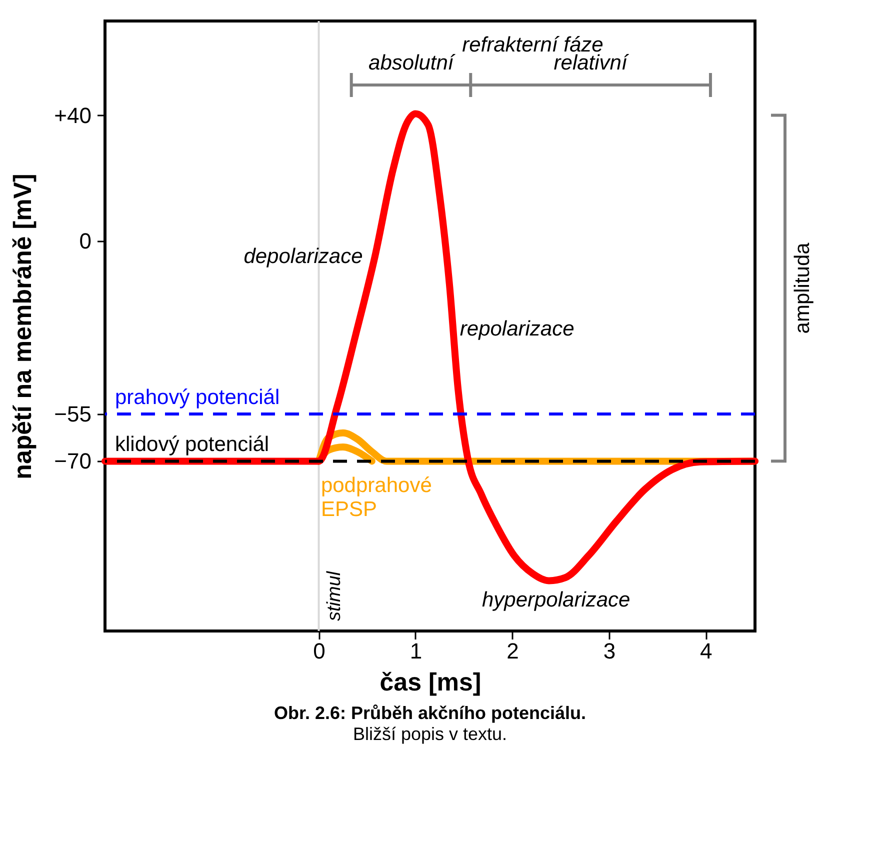 This screenshot has width=881, height=858. What do you see at coordinates (430, 734) in the screenshot?
I see `text: Bližší popis v textu.` at bounding box center [430, 734].